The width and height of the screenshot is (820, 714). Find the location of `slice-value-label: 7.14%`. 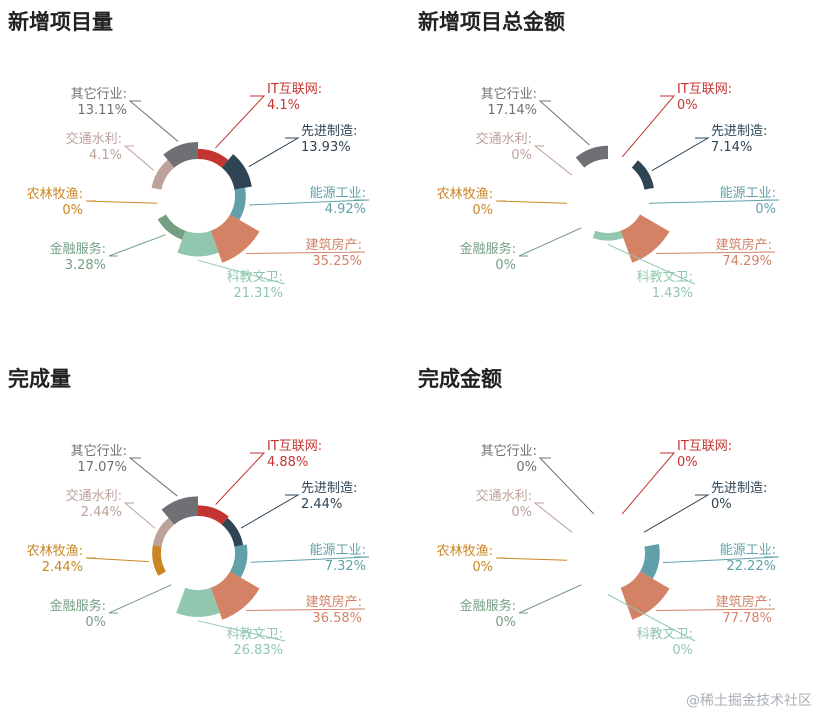

slice-value-label: 7.14% is located at coordinates (731, 147).